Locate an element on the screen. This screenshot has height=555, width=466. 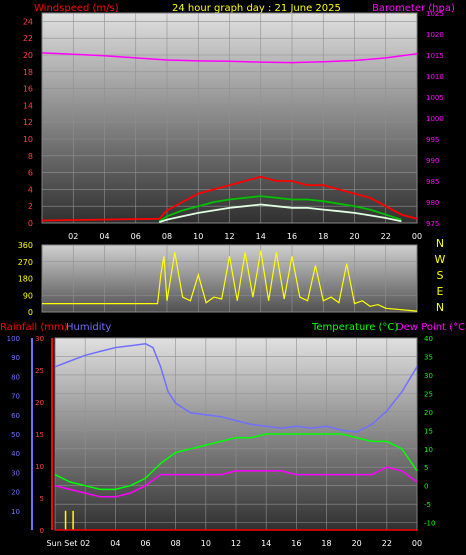
humidity-tick-label: 40 is located at coordinates (15, 454).